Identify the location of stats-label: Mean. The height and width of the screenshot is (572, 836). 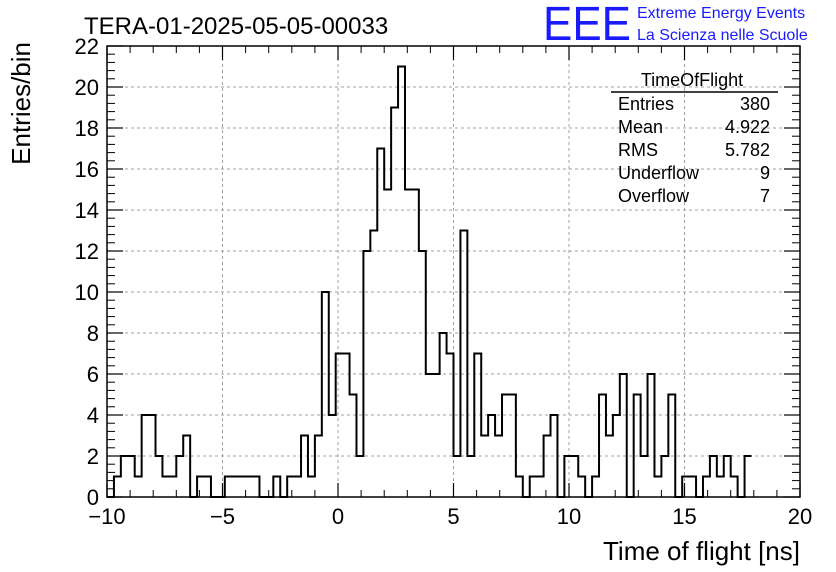
(640, 127).